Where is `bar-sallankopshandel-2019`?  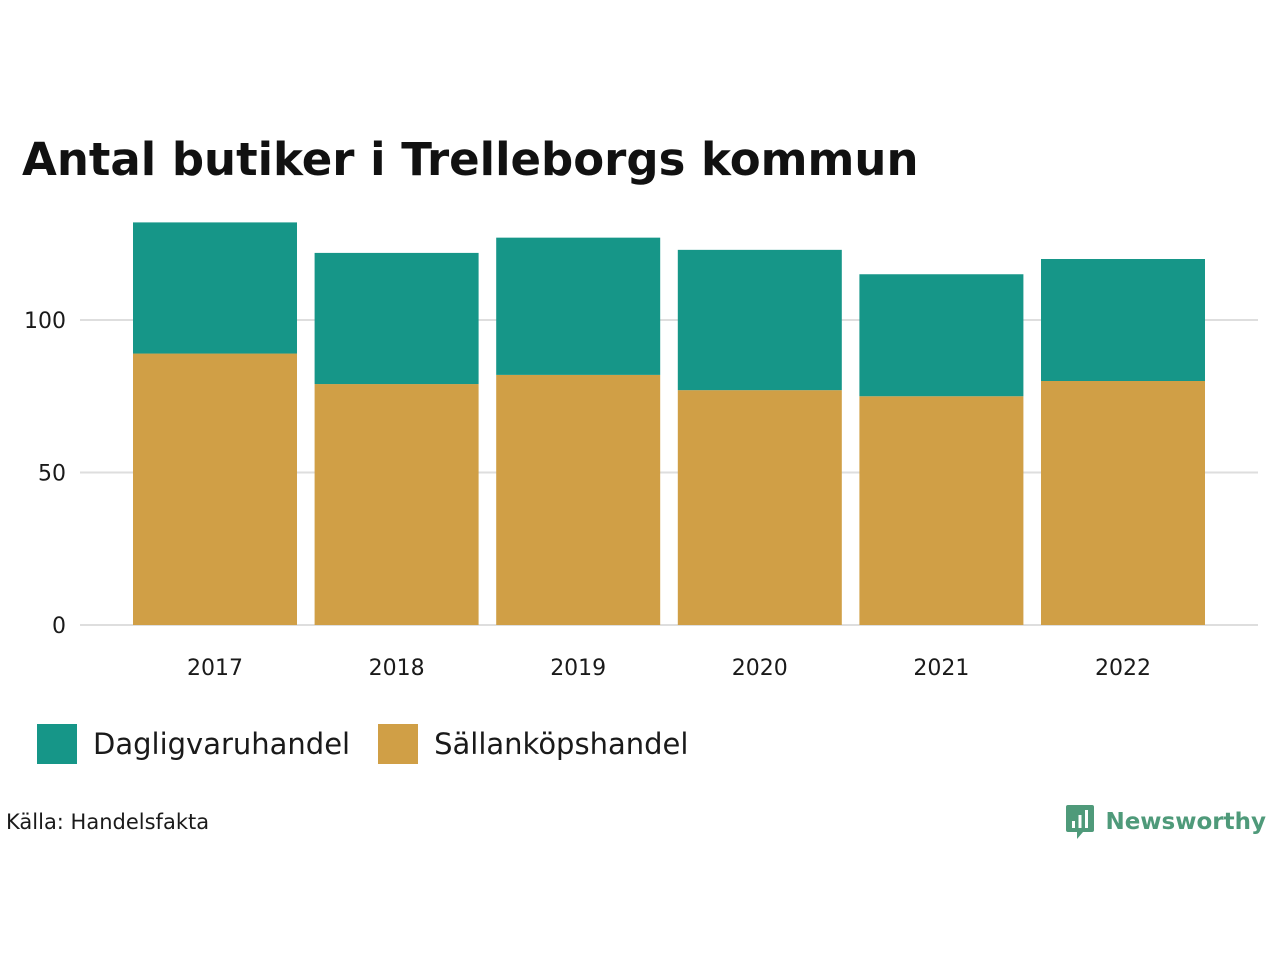 bar-sallankopshandel-2019 is located at coordinates (578, 499).